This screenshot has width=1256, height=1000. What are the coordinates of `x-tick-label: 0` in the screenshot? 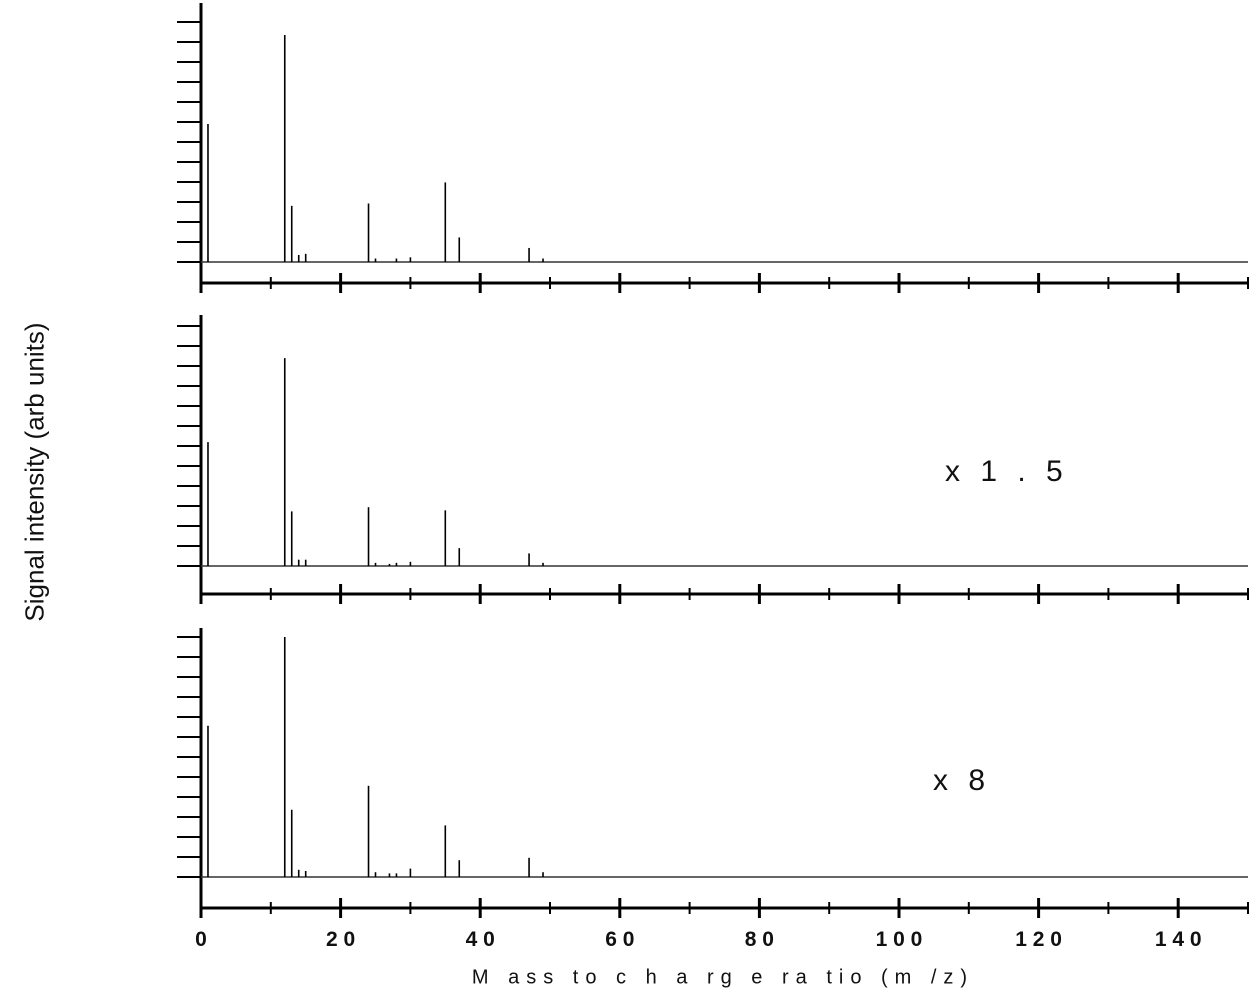 It's located at (201, 939).